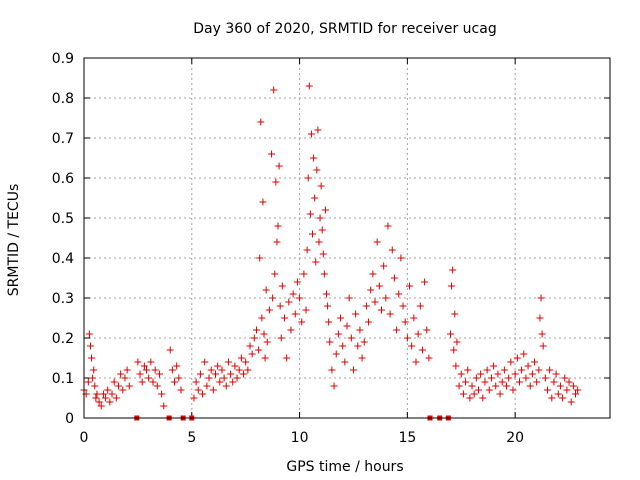 This screenshot has width=640, height=480. I want to click on x-tick-label: 15, so click(407, 438).